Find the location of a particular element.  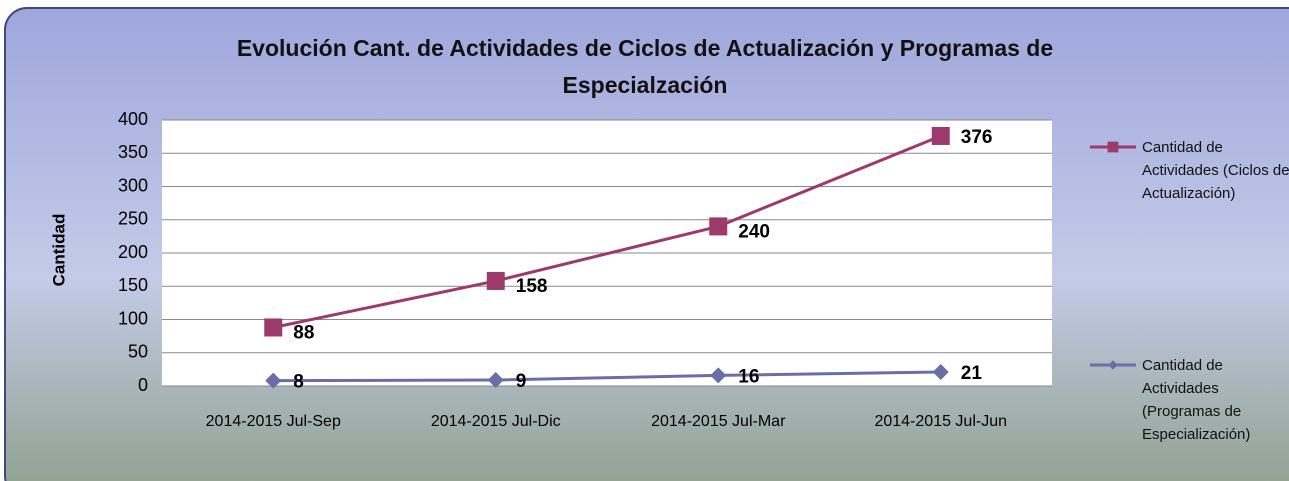

data-label: 9 is located at coordinates (521, 381).